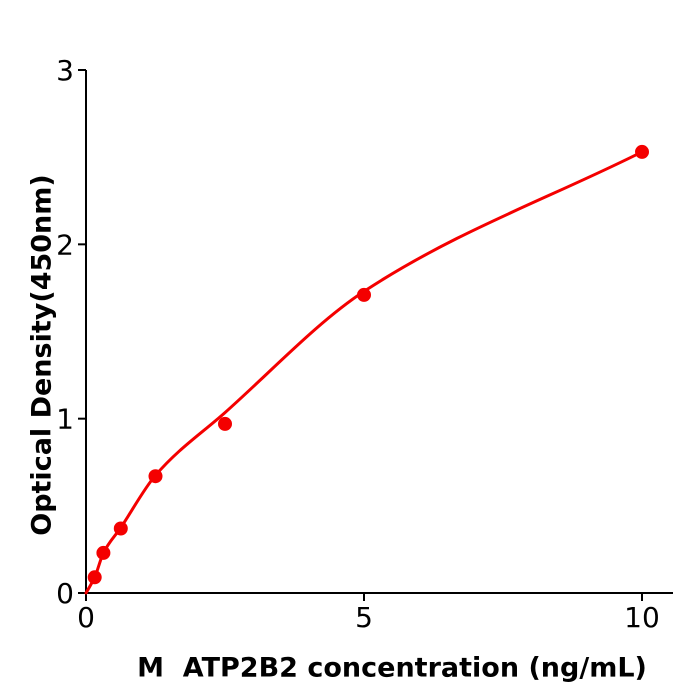 The width and height of the screenshot is (700, 700). Describe the element at coordinates (642, 617) in the screenshot. I see `x-tick-label: 10` at that location.